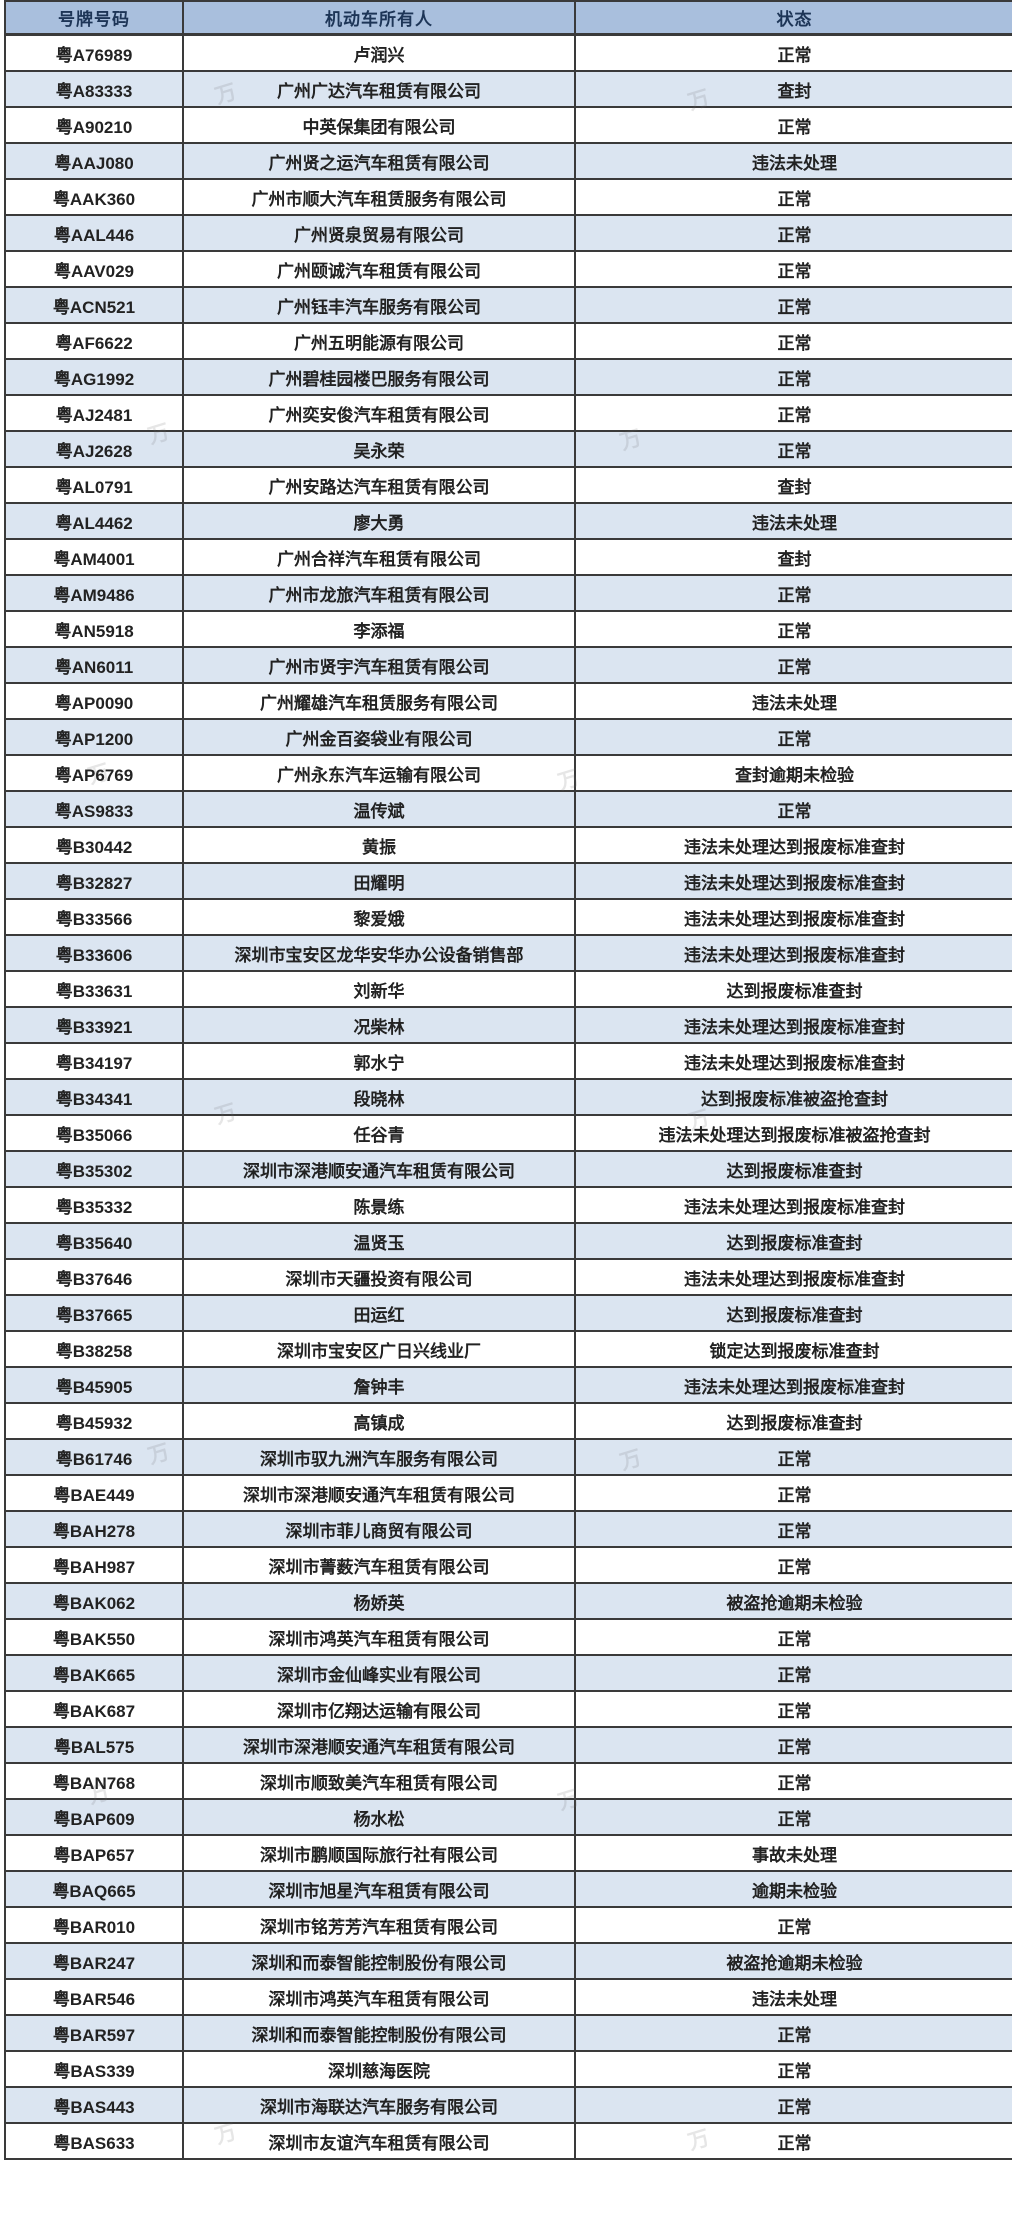 This screenshot has width=1012, height=2222. I want to click on cell-owner: 深圳市铭芳芳汽车租赁有限公司, so click(379, 1925).